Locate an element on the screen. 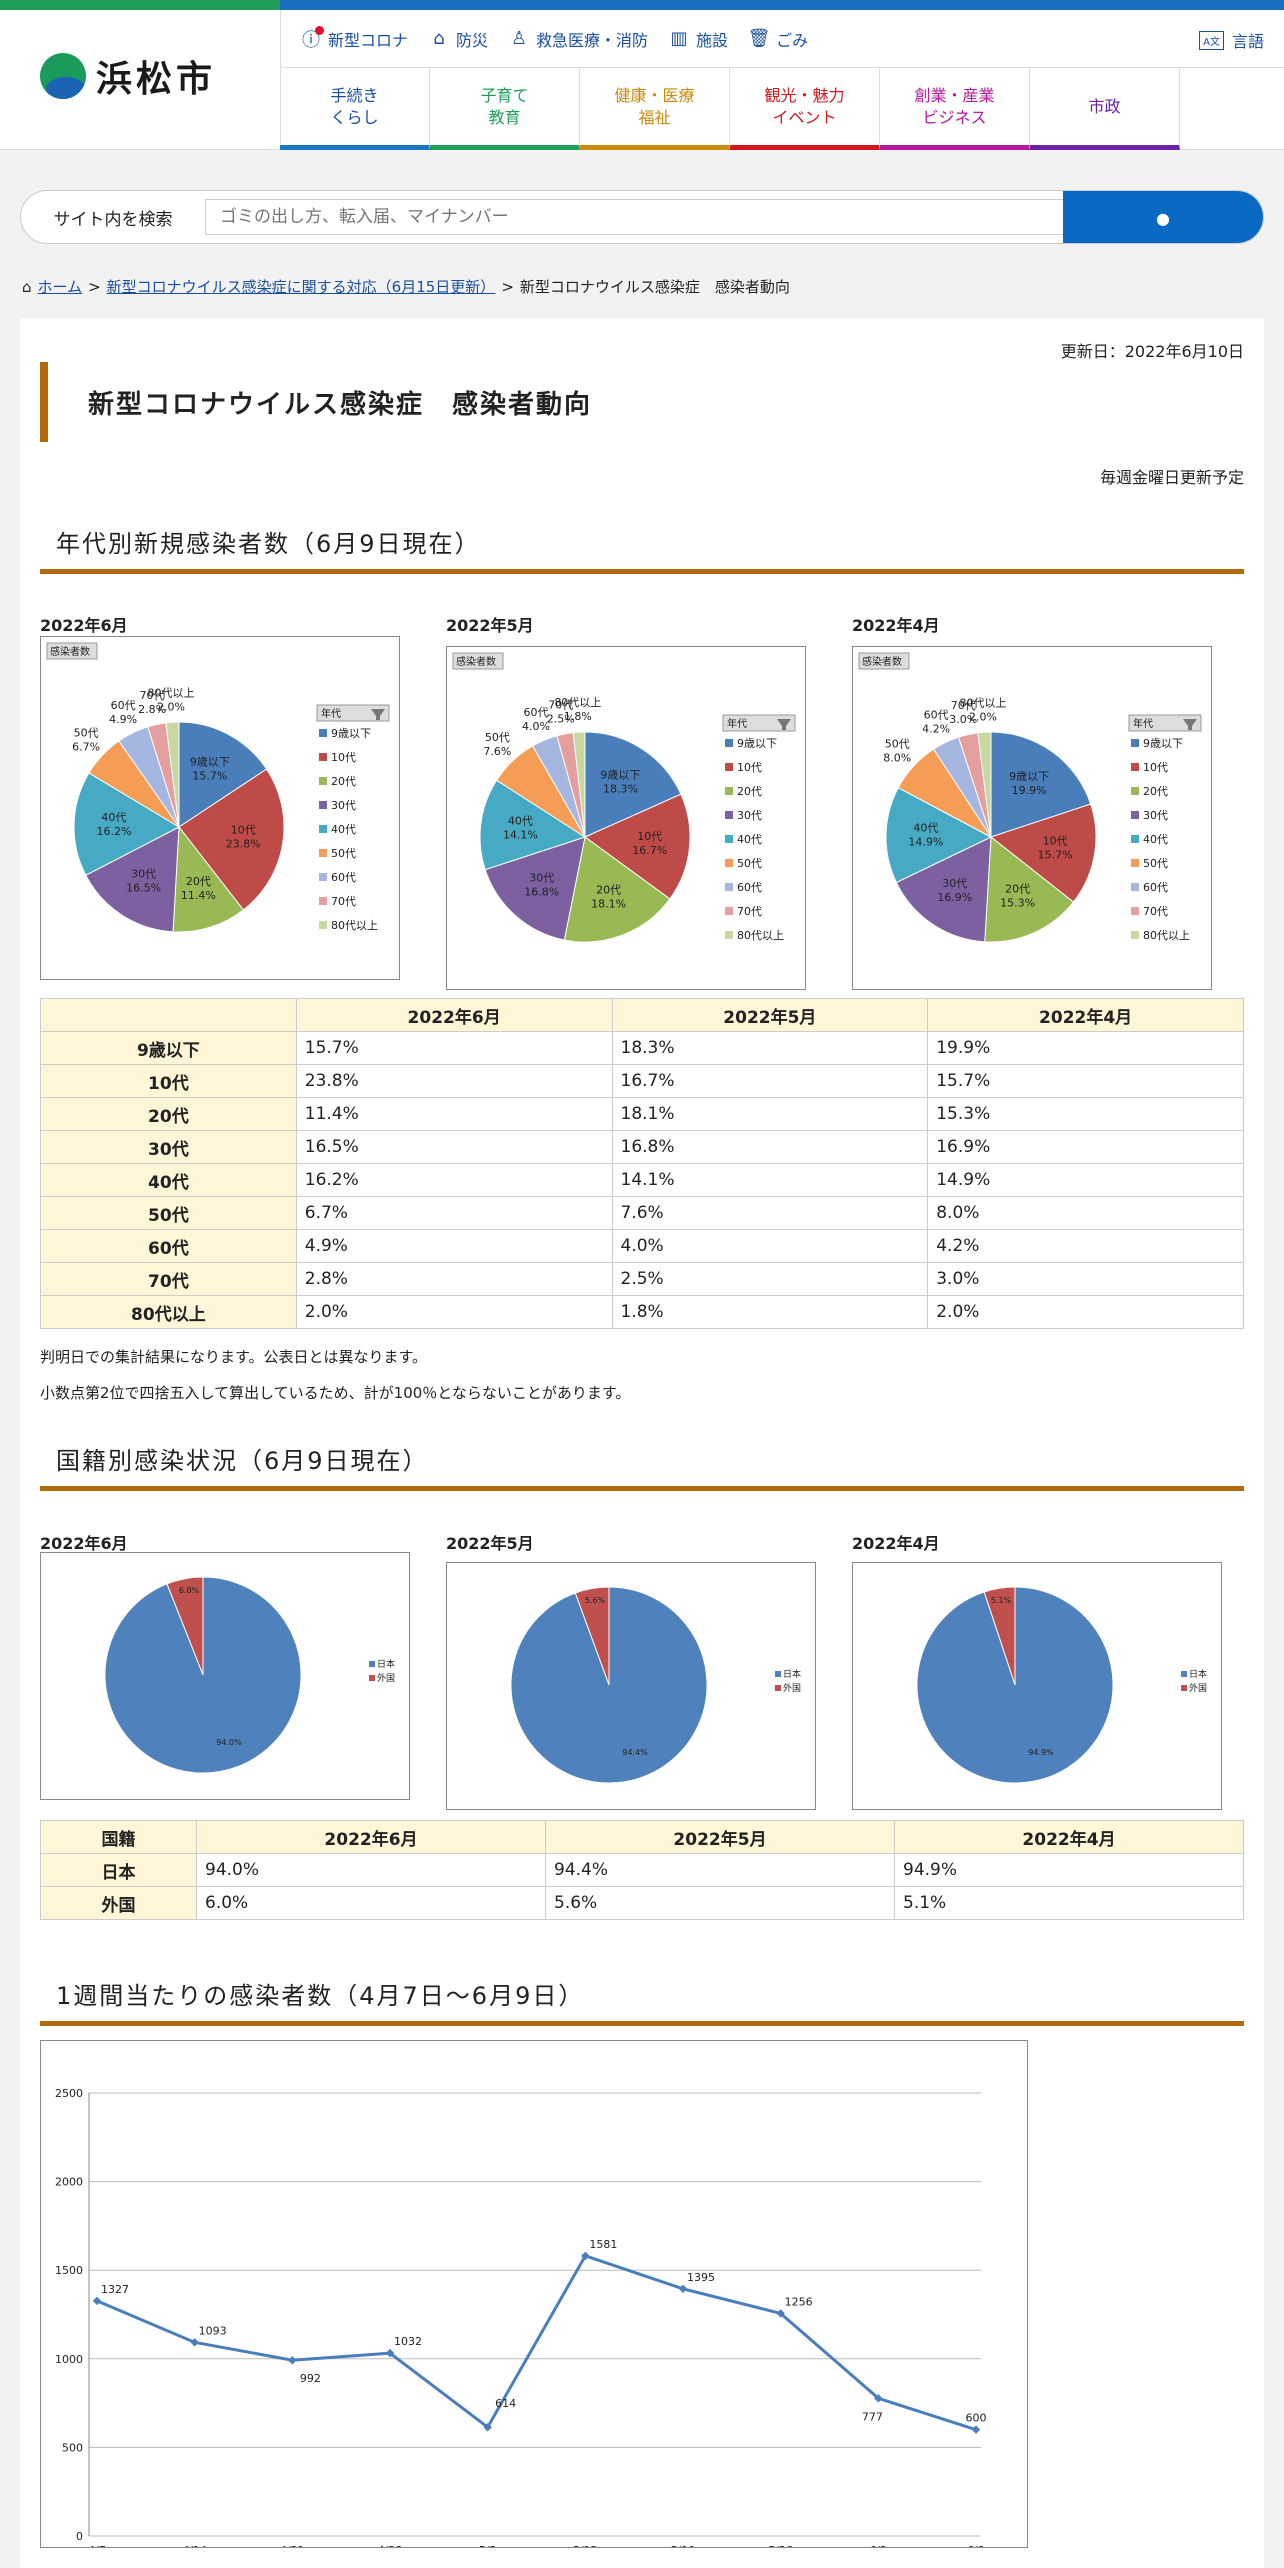  slice-label: 80代以上 is located at coordinates (577, 702).